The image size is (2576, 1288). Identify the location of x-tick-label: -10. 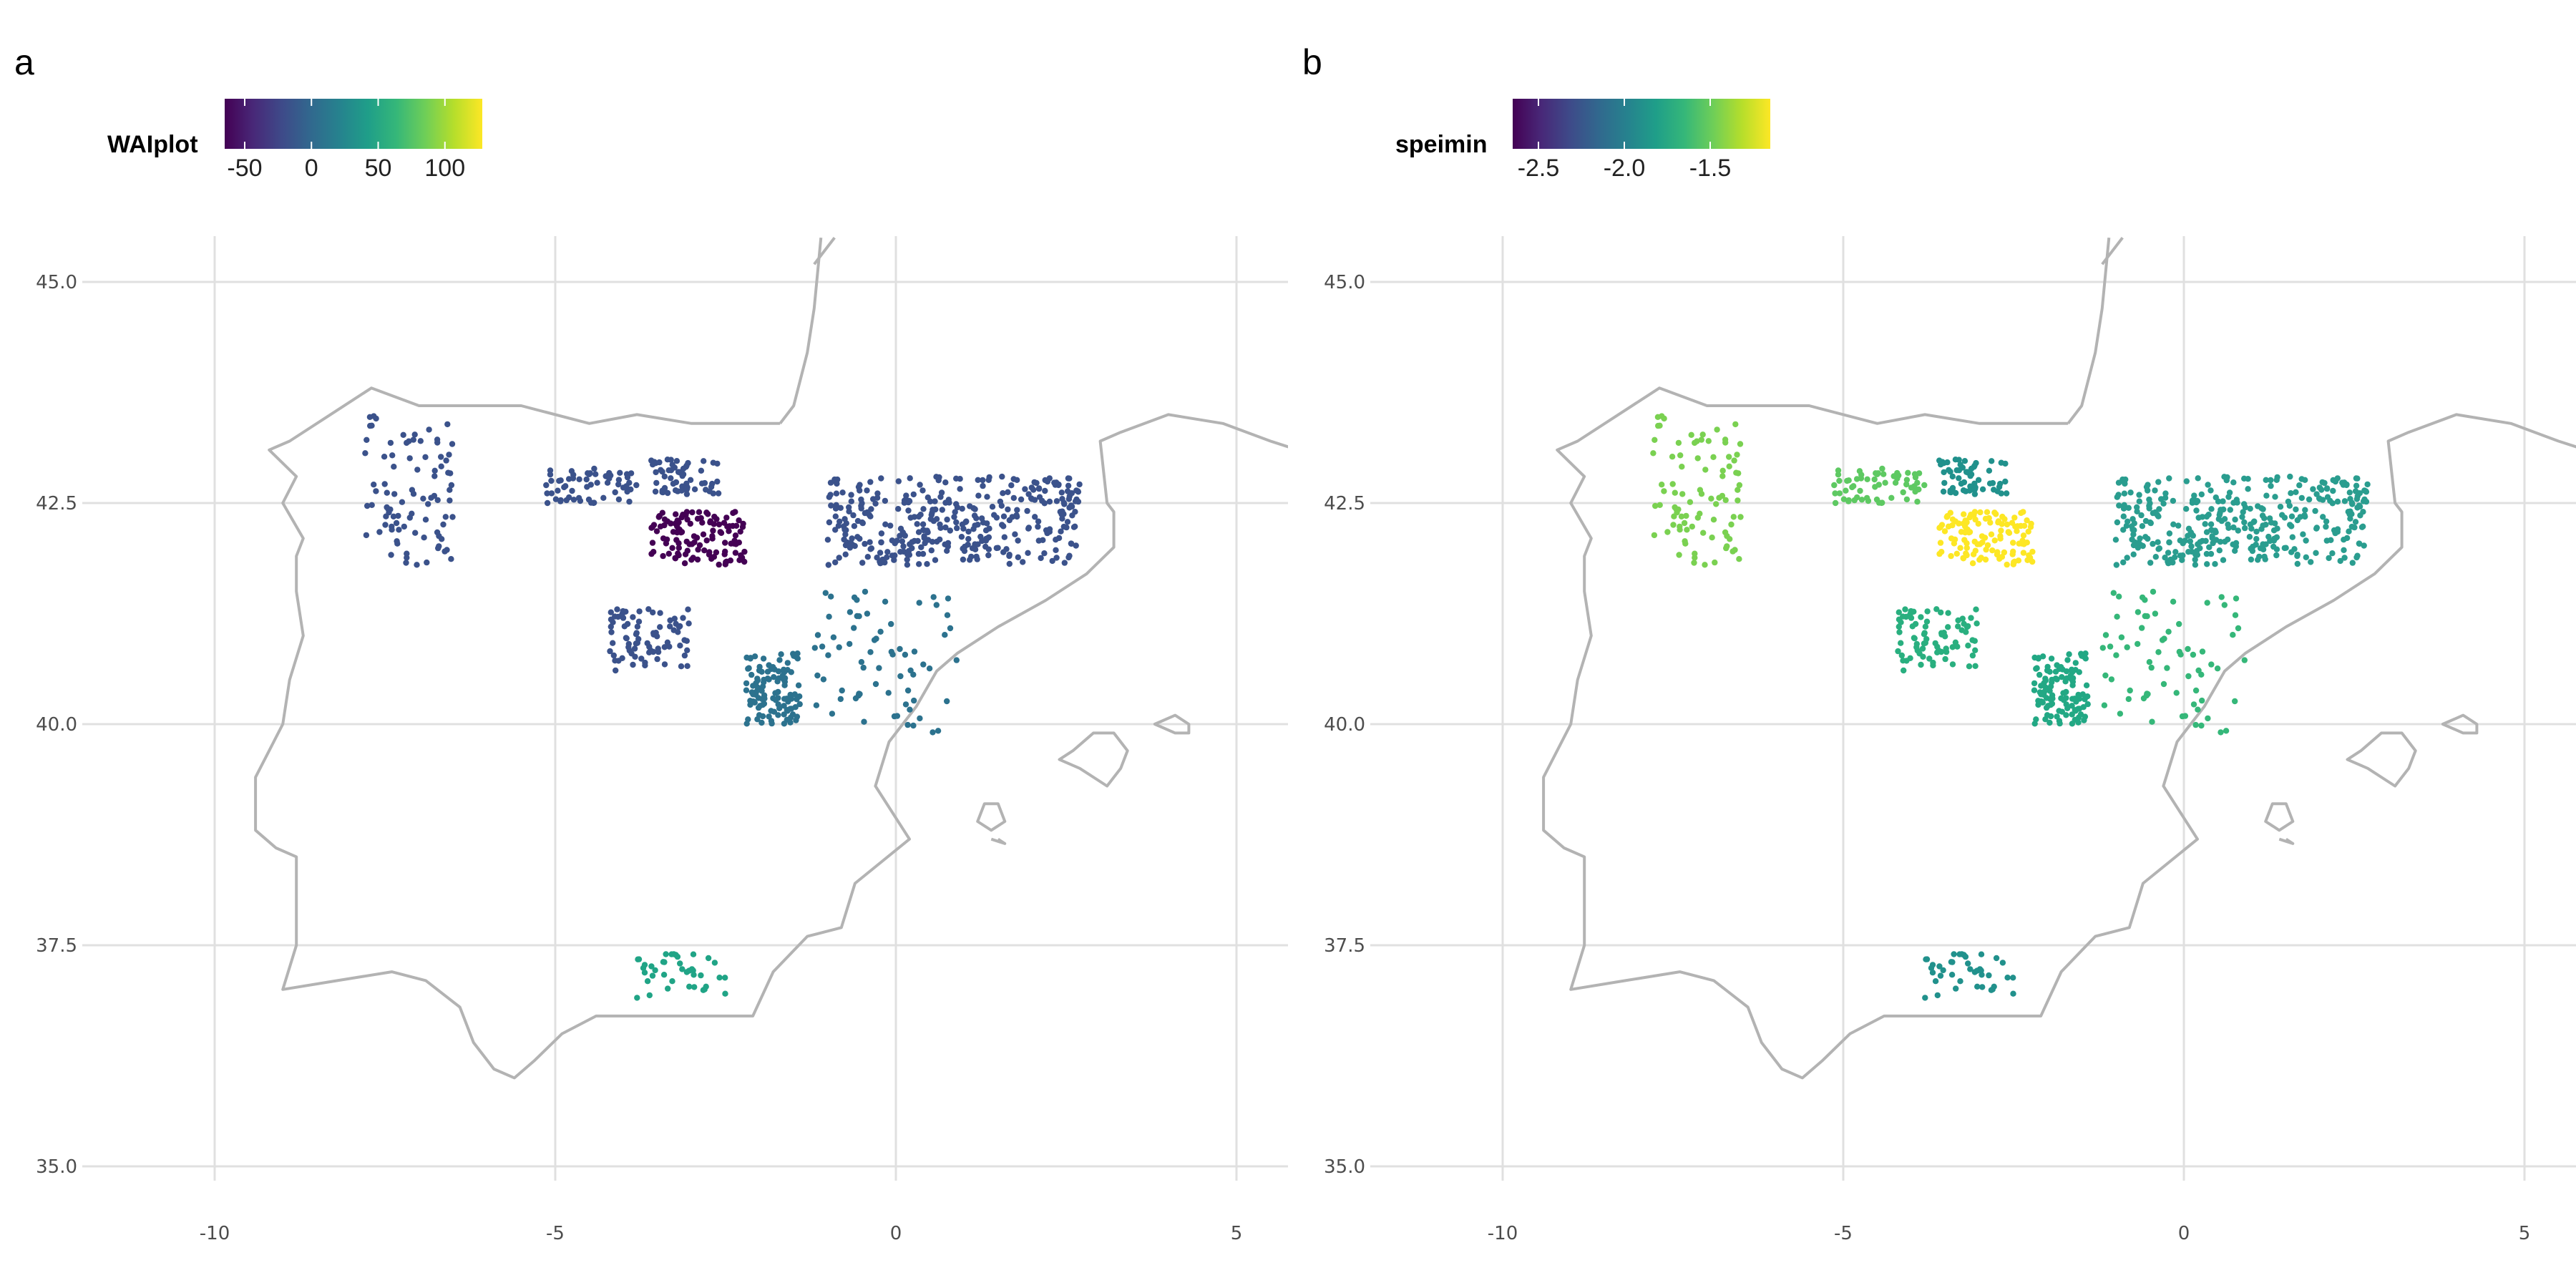
(1503, 1233).